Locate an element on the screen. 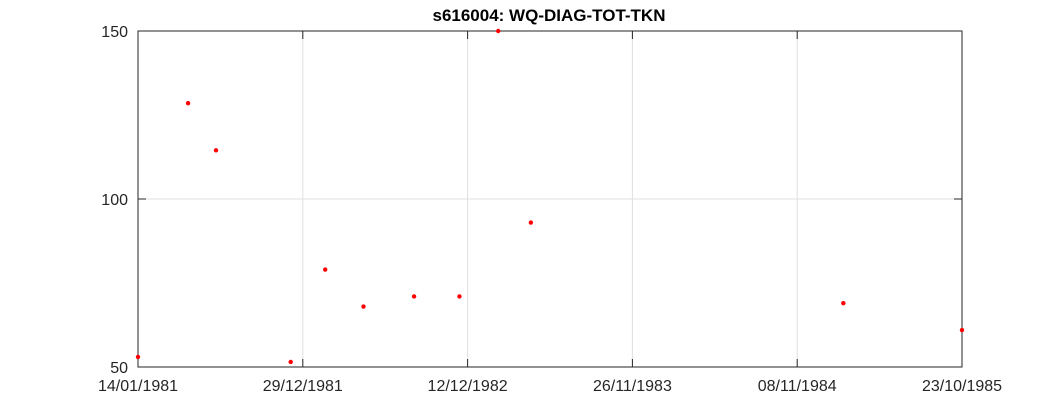 The width and height of the screenshot is (1063, 413). x-tick-label: 08/11/1984 is located at coordinates (797, 386).